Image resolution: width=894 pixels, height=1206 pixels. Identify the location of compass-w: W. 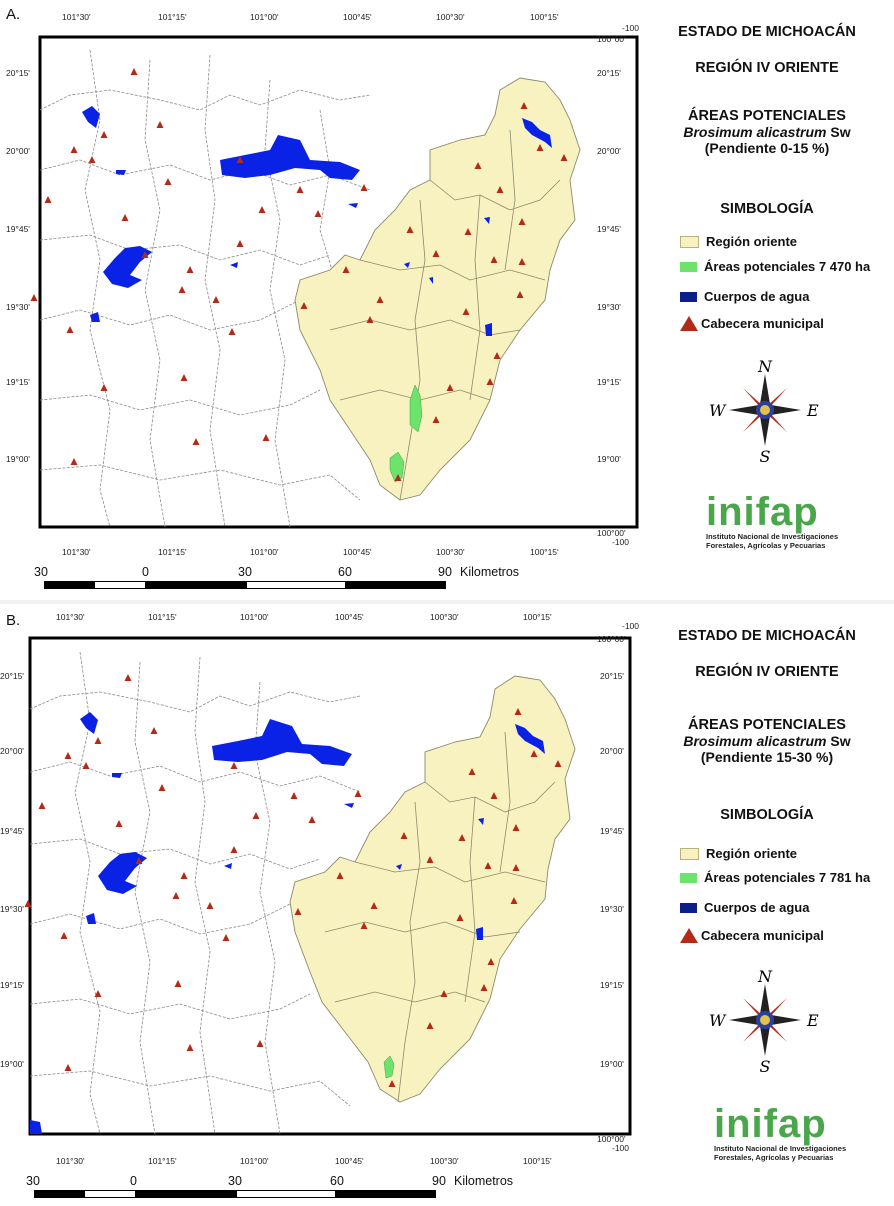
(718, 410).